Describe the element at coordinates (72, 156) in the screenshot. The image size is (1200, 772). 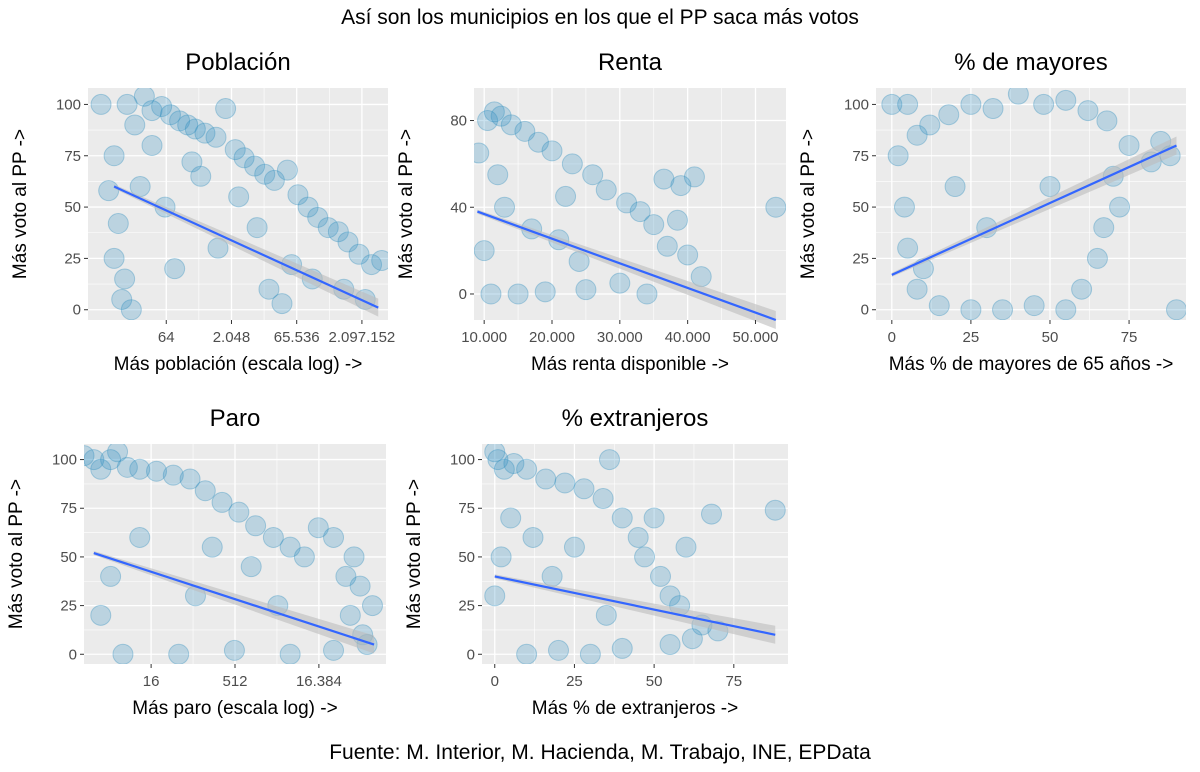
I see `y-tick-label: 75` at that location.